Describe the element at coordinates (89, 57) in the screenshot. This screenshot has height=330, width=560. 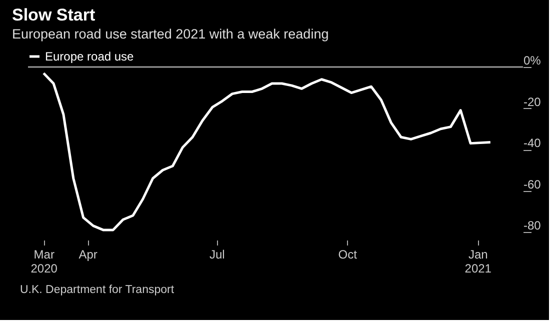
I see `legend-label: Europe road use` at that location.